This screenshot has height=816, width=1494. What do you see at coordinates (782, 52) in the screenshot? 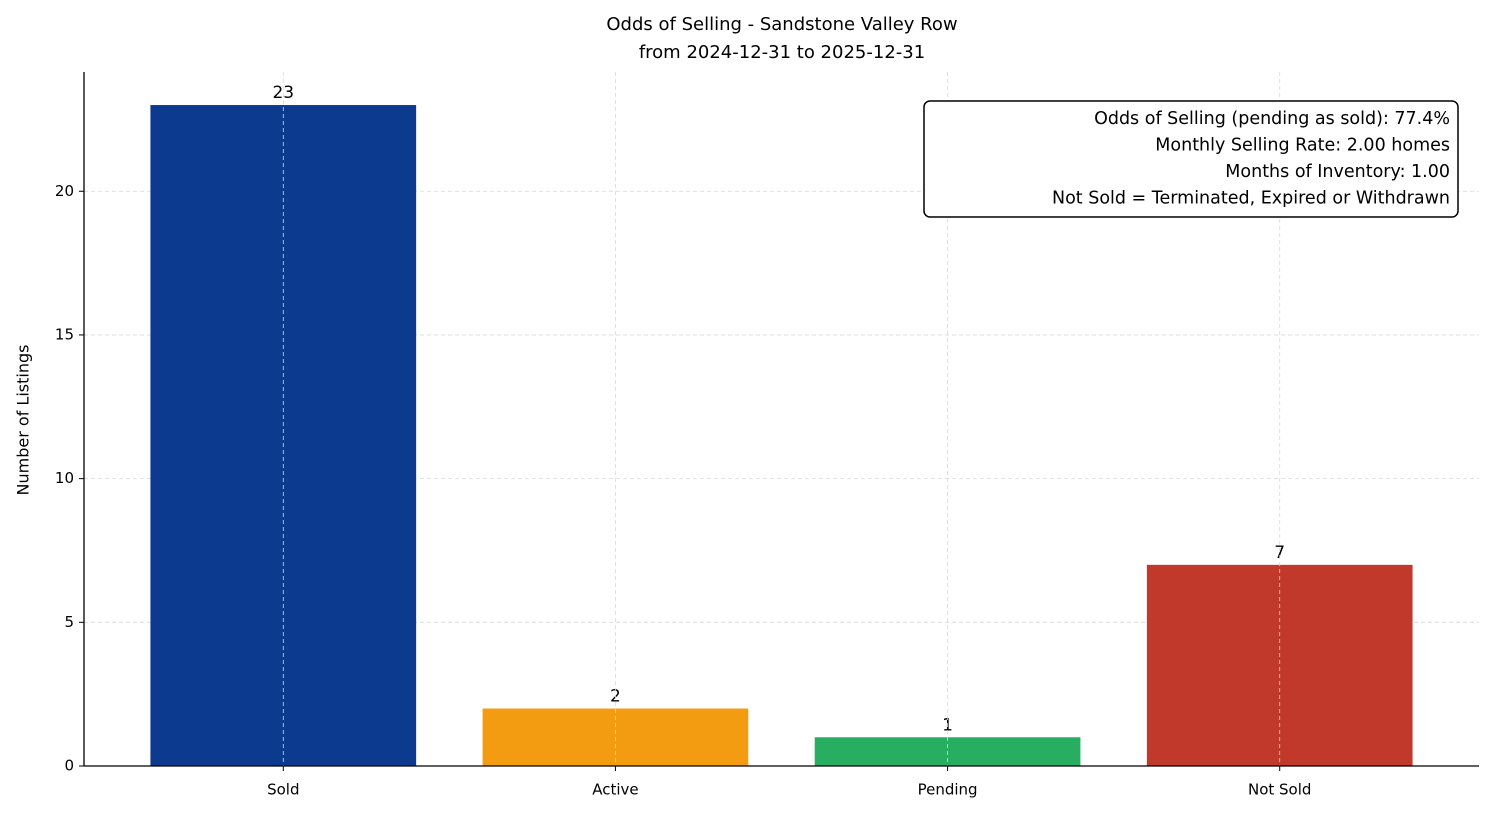
I see `chart-subtitle: from 2024-12-31 to 2025-12-31` at bounding box center [782, 52].